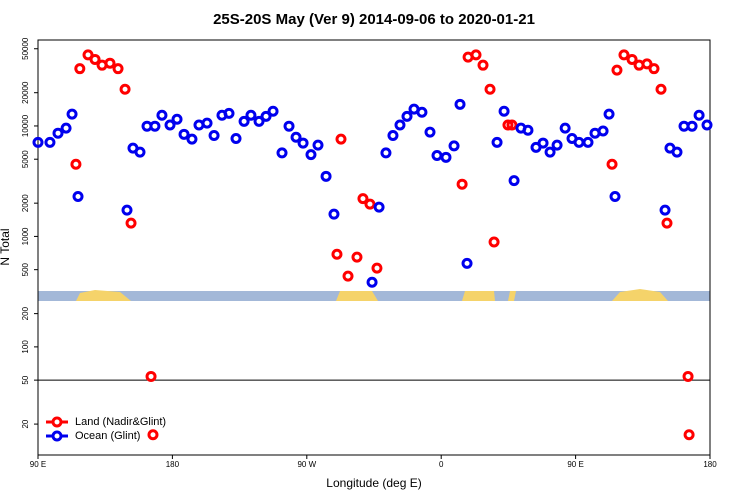 The image size is (750, 500). I want to click on y-tick-label: 5000, so click(25, 159).